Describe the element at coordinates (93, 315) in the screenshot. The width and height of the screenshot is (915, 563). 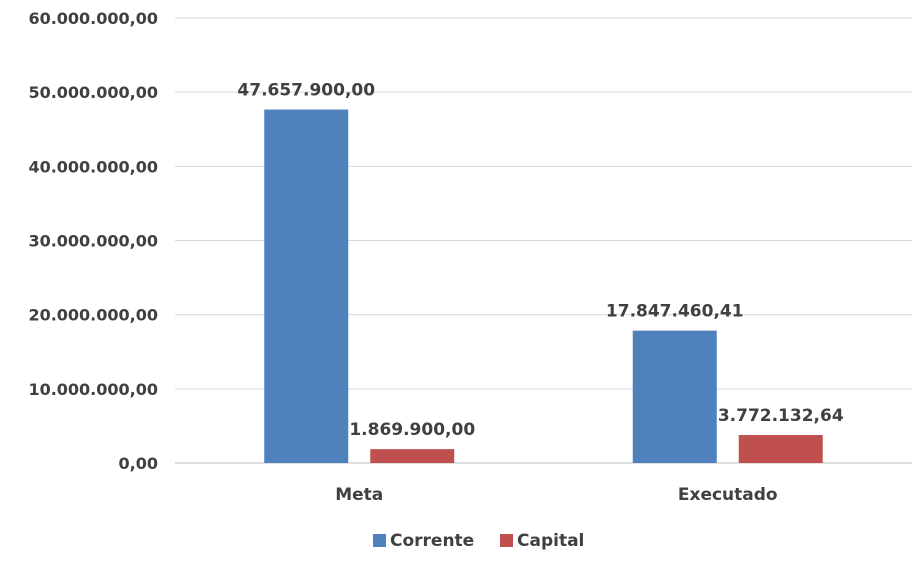
I see `y-tick-label: 20.000.000,00` at that location.